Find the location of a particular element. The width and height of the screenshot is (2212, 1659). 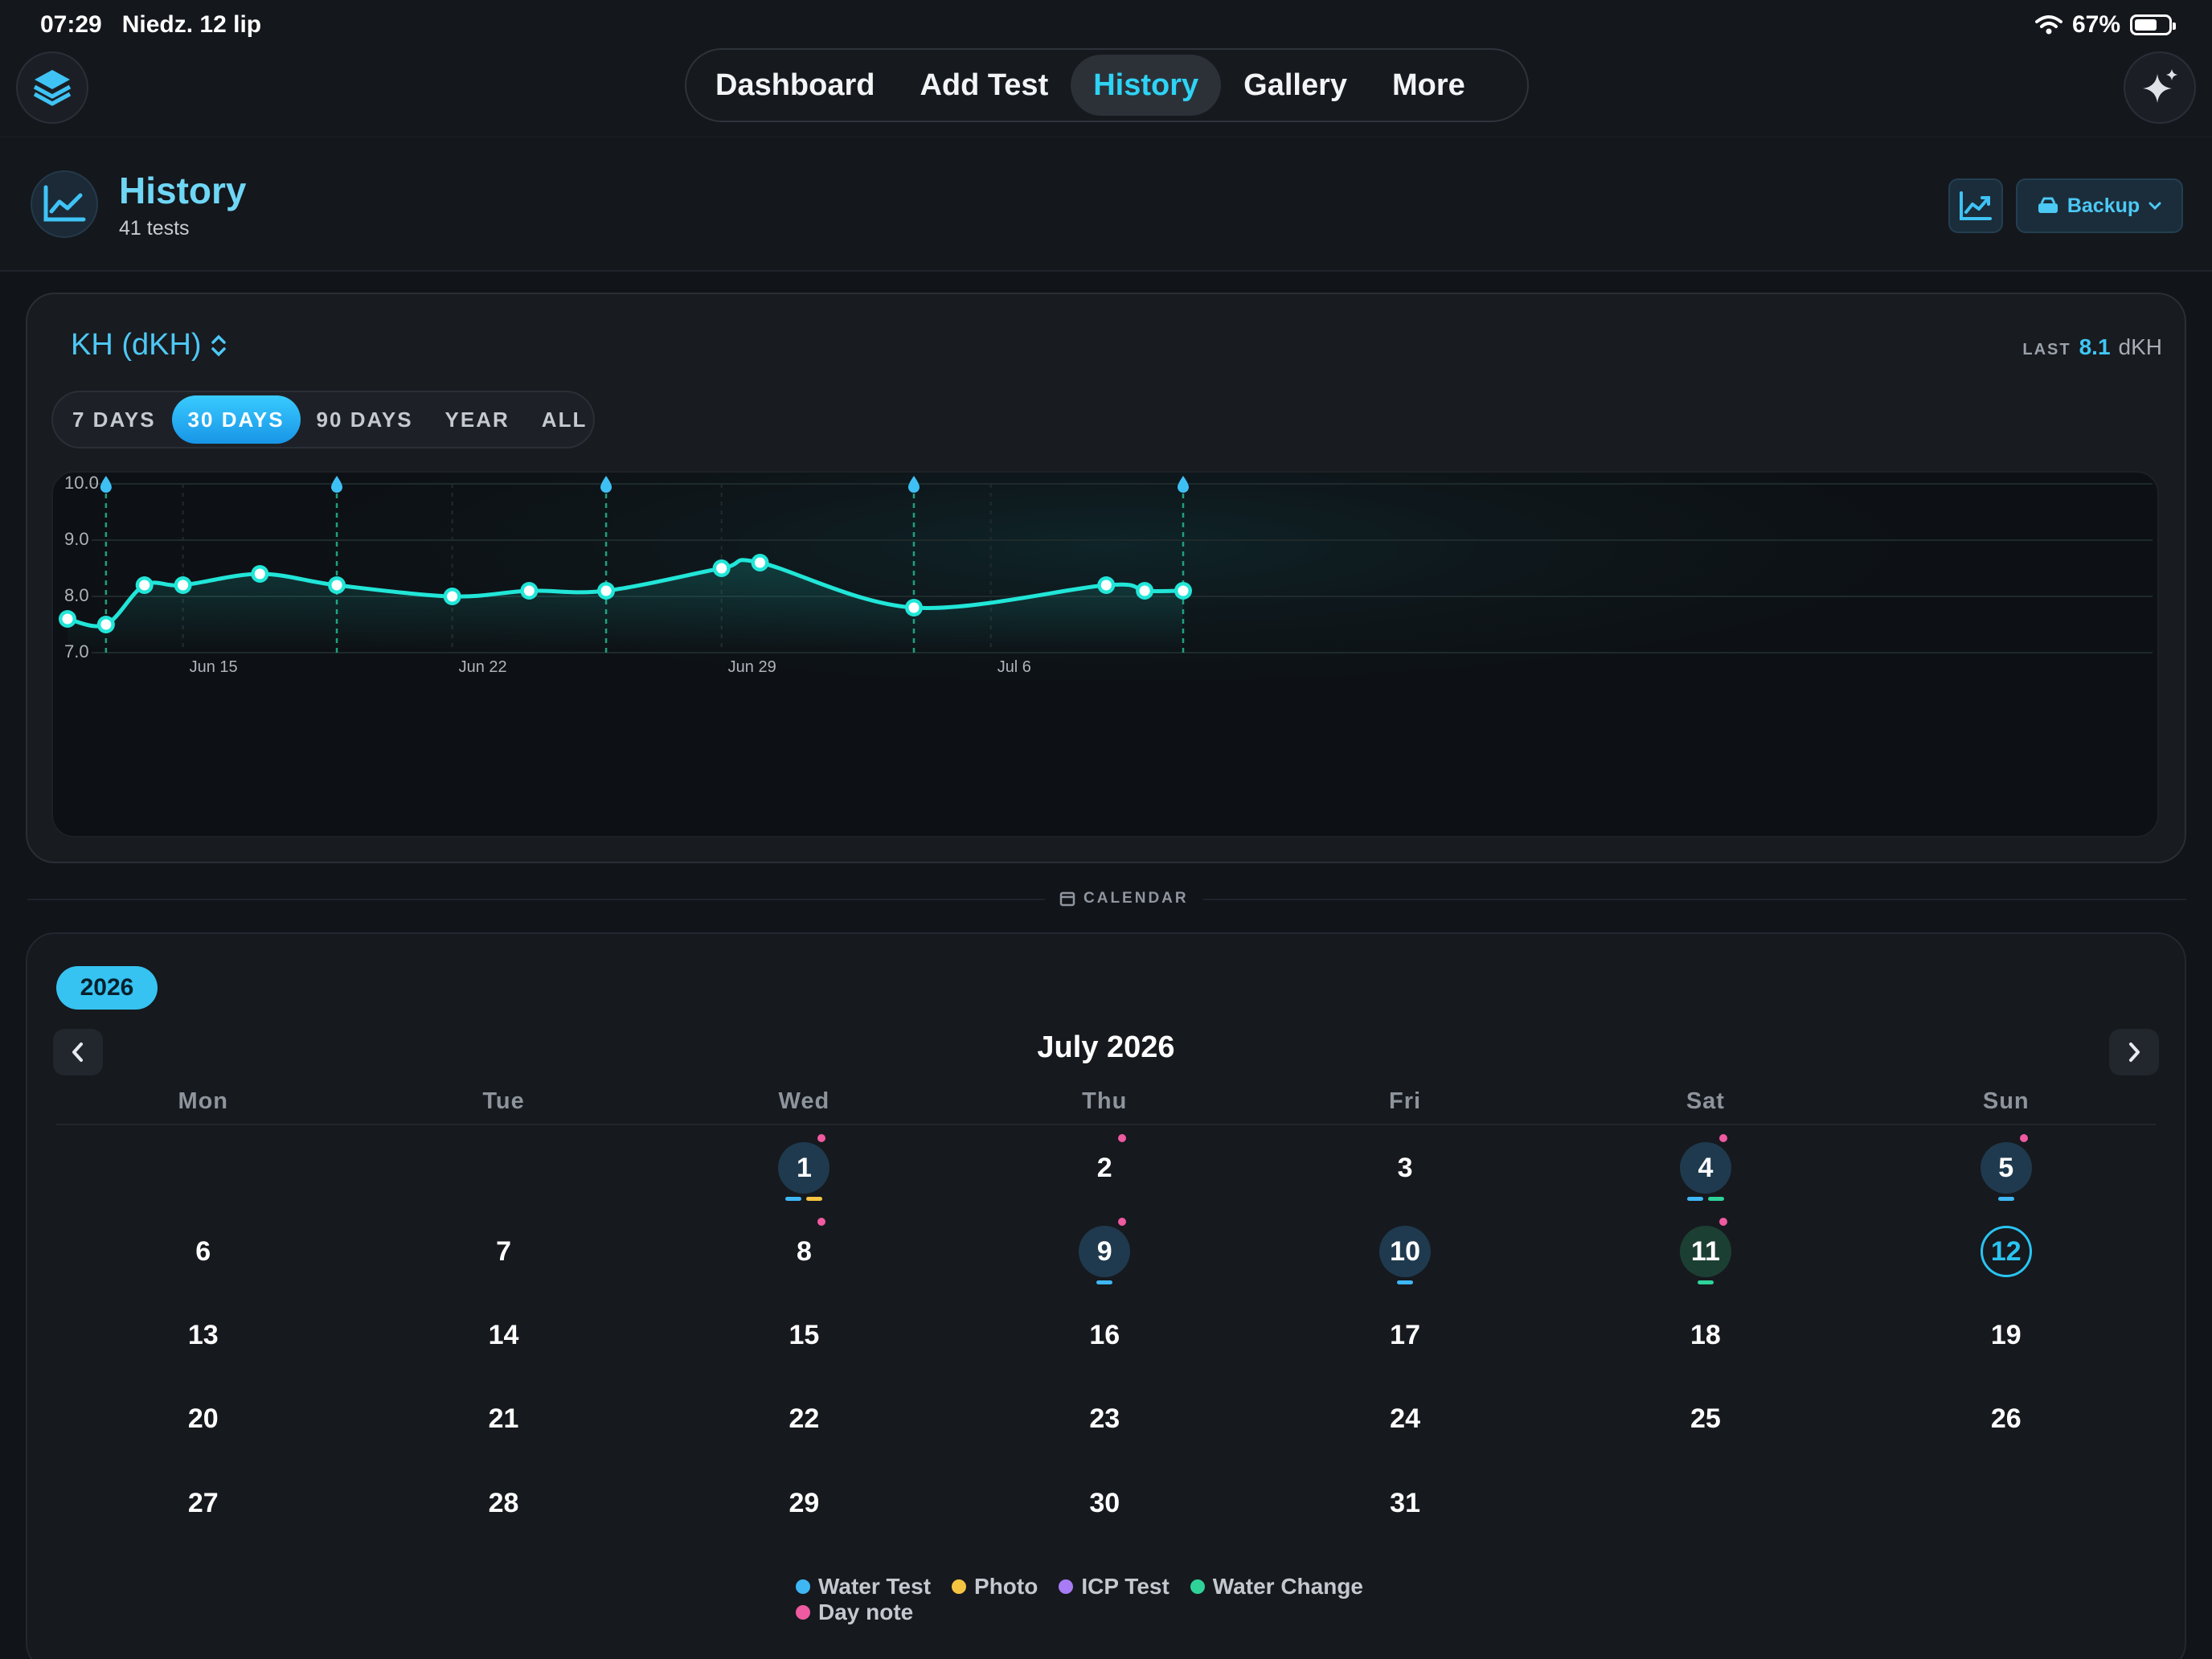

time-range-selector: 7 DAYS 30 DAYS 90 DAYS YEAR ALL is located at coordinates (323, 420).